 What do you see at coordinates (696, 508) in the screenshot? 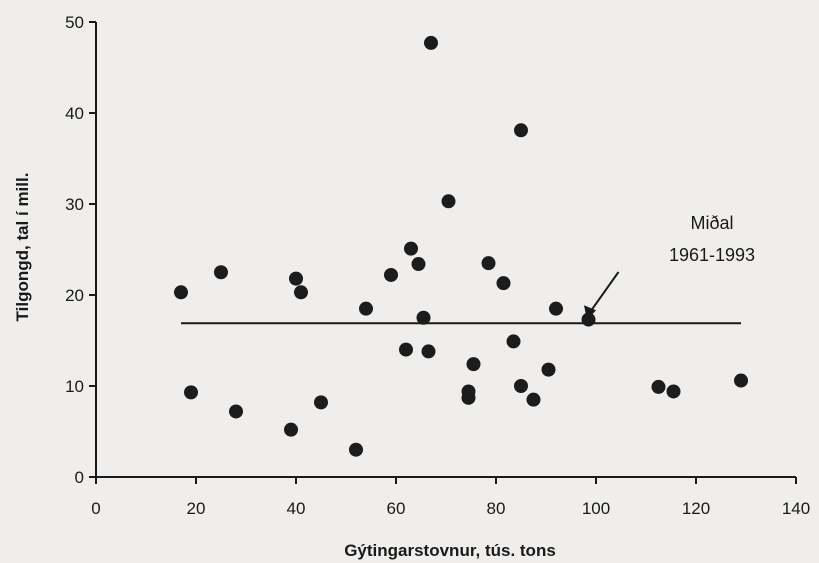
I see `x-tick-label: 120` at bounding box center [696, 508].